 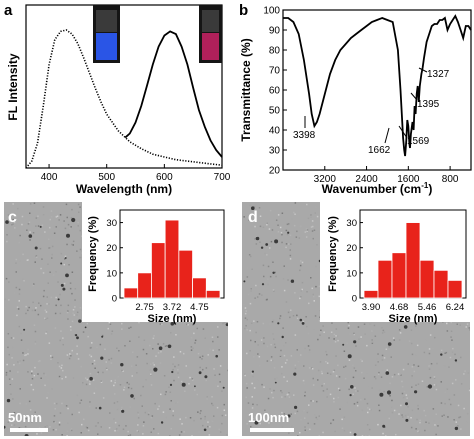 I want to click on y-tick-label-30: 30, so click(x=111, y=223).